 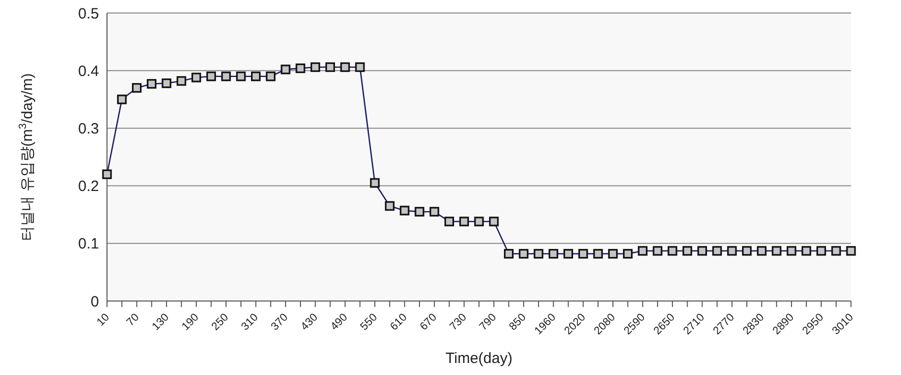 I want to click on x-tick-label: 70, so click(x=133, y=320).